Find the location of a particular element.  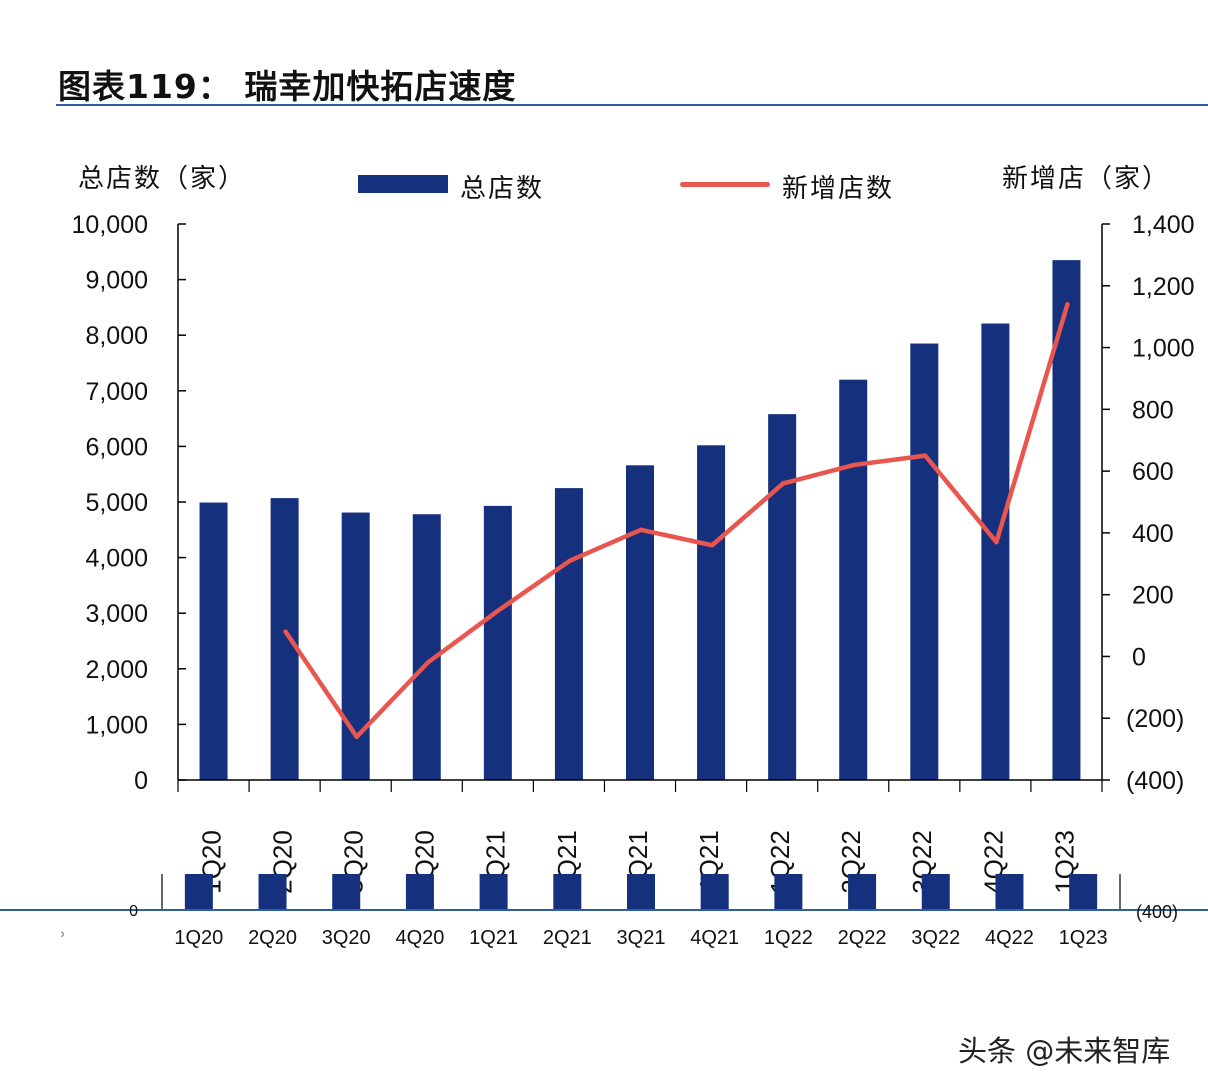

scan-artifact: ʾ is located at coordinates (63, 940).